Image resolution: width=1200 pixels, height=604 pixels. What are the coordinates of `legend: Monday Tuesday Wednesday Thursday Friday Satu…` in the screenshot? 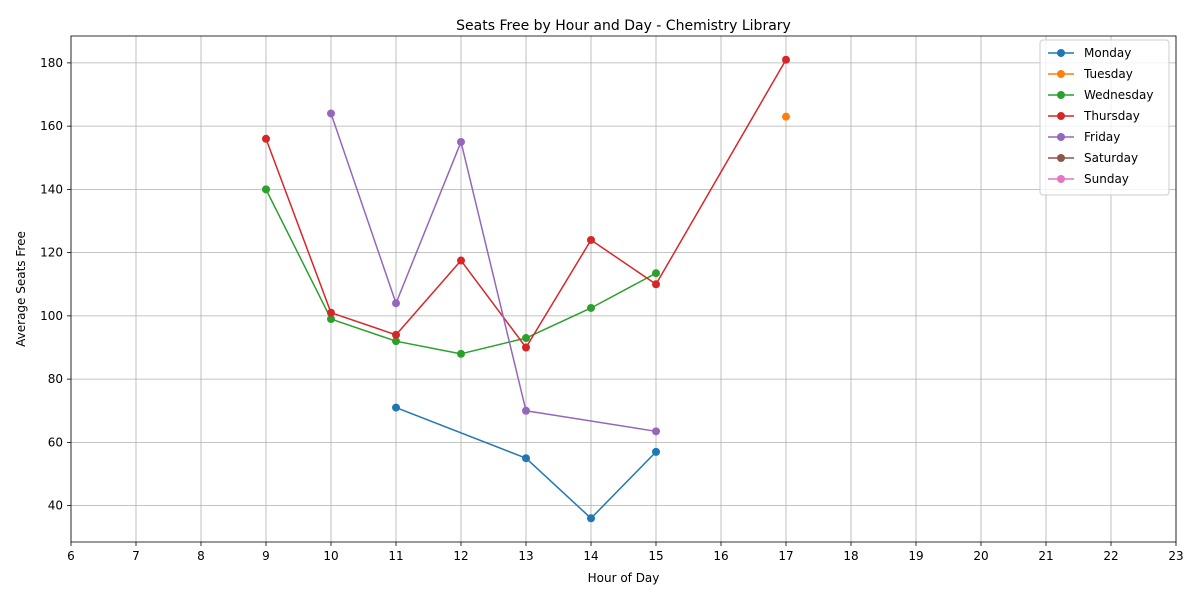 It's located at (1104, 117).